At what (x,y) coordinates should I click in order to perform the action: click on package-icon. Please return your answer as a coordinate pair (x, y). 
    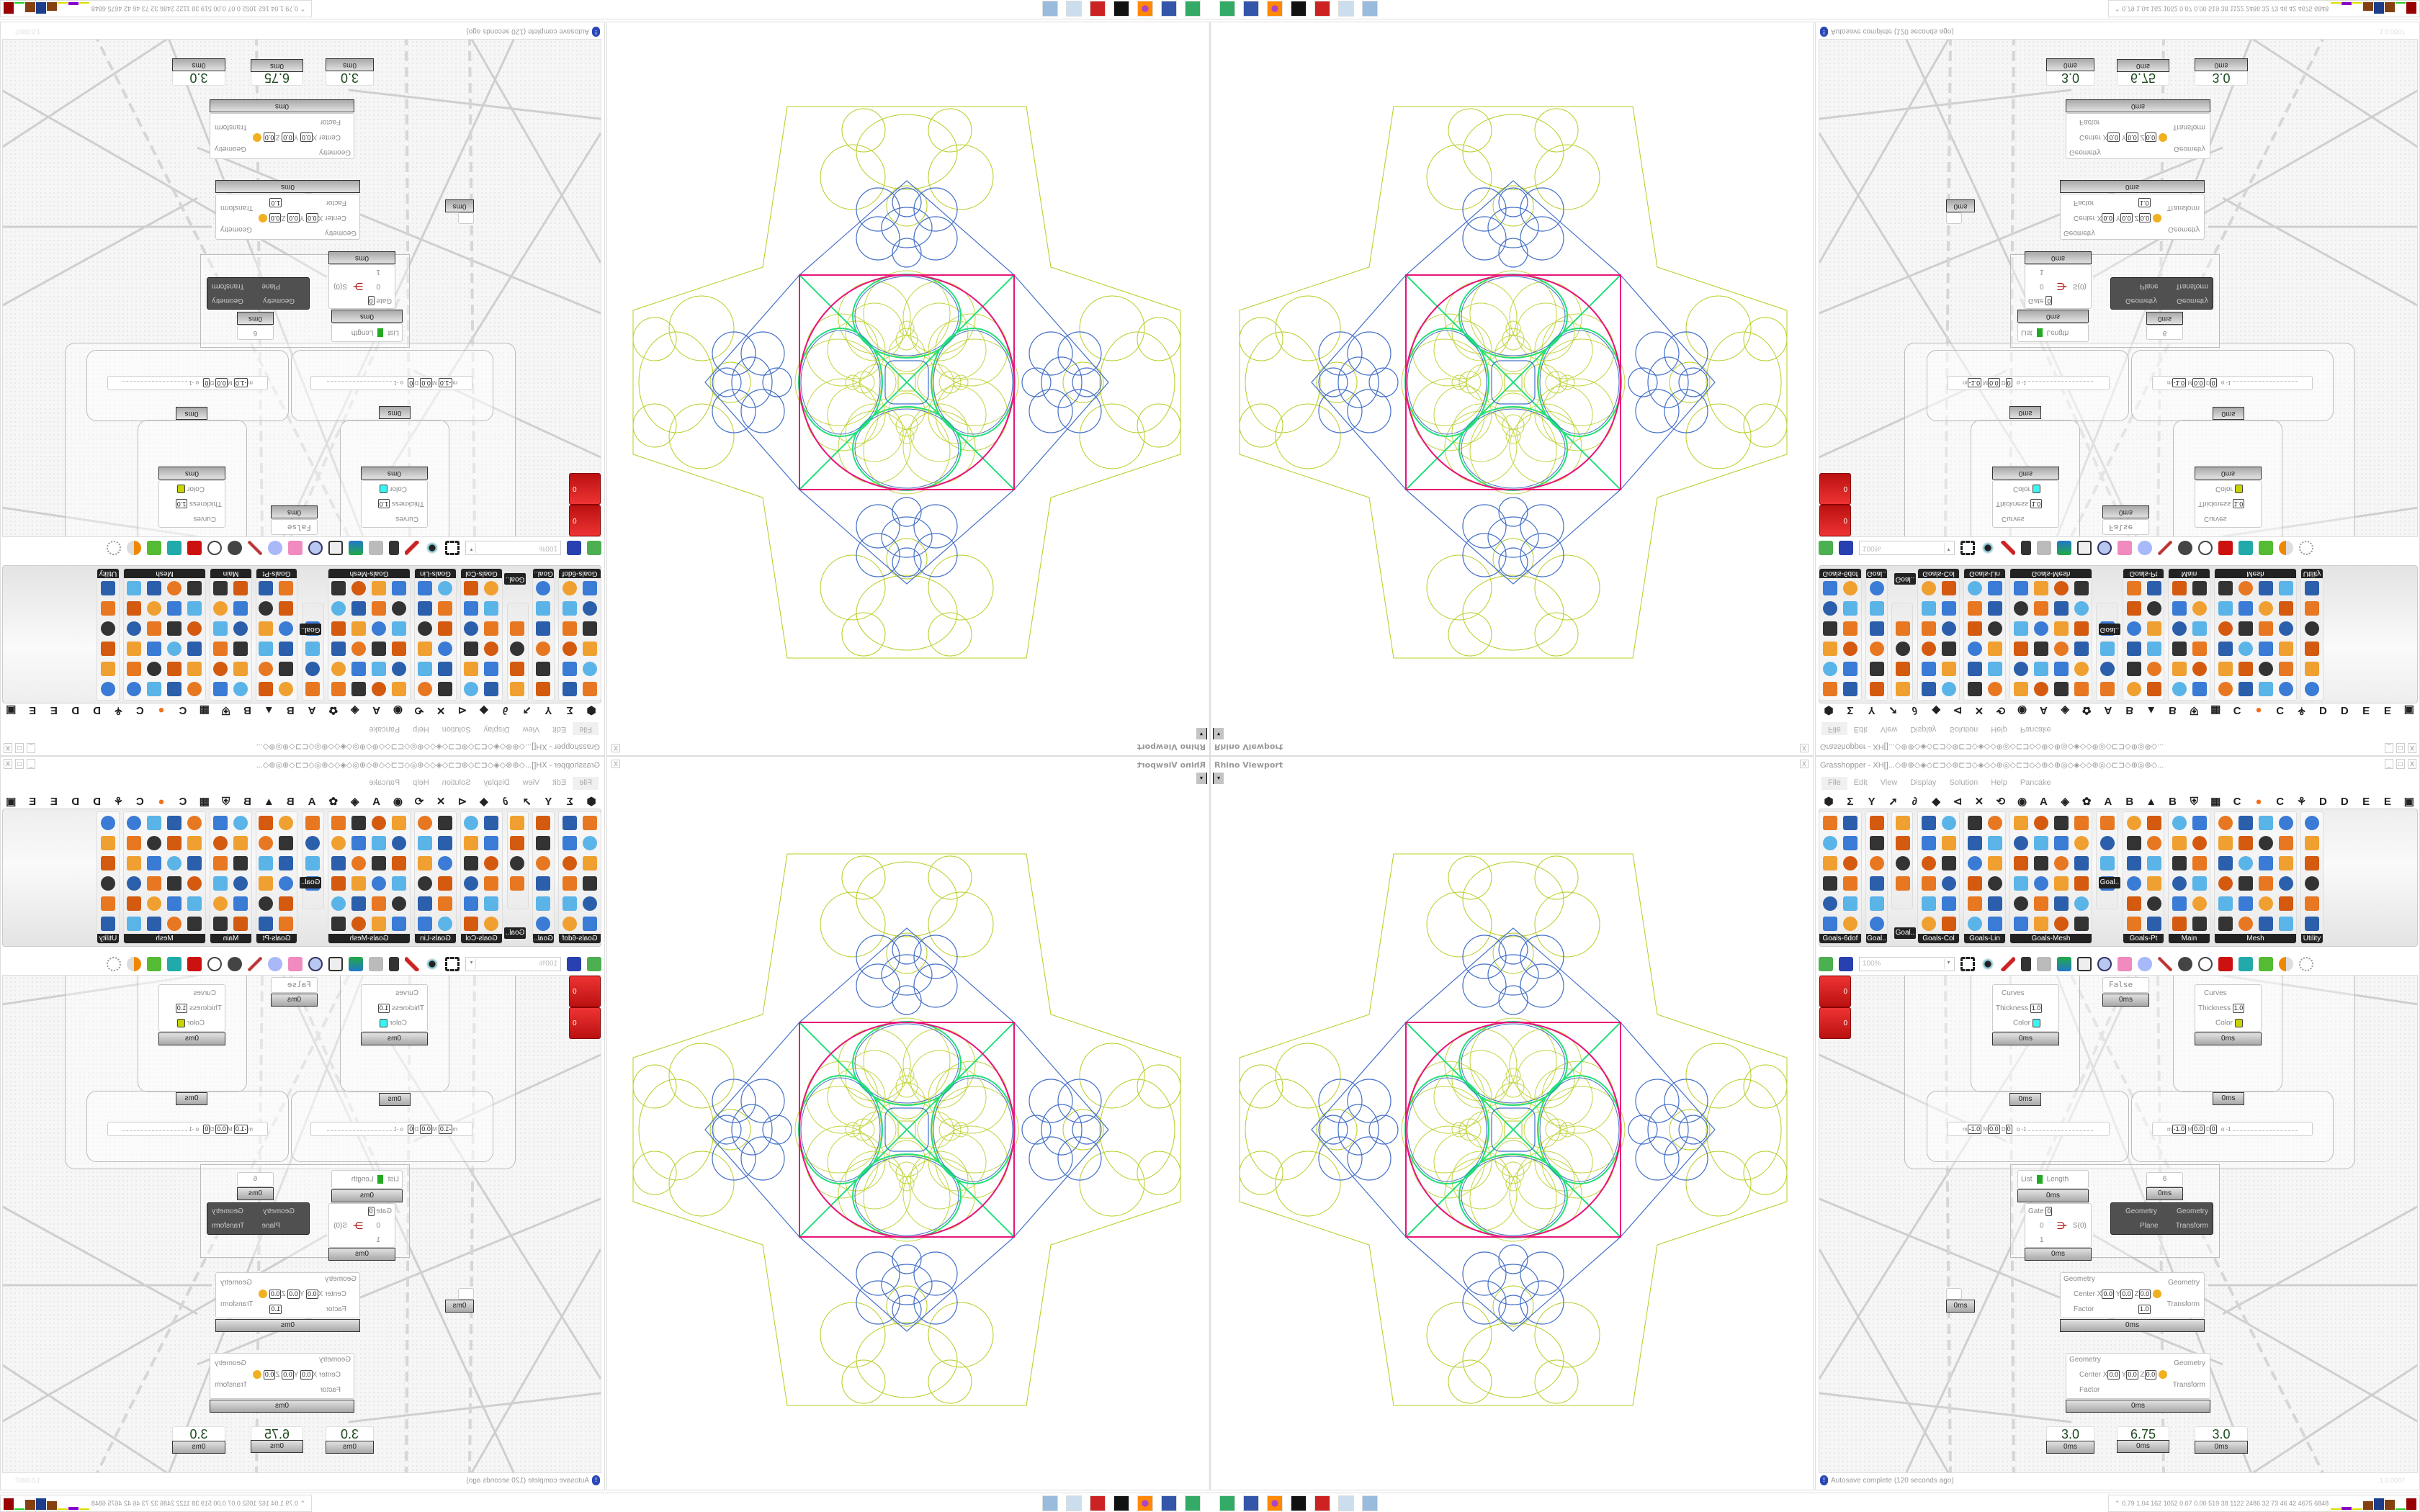
    Looking at the image, I should click on (2125, 964).